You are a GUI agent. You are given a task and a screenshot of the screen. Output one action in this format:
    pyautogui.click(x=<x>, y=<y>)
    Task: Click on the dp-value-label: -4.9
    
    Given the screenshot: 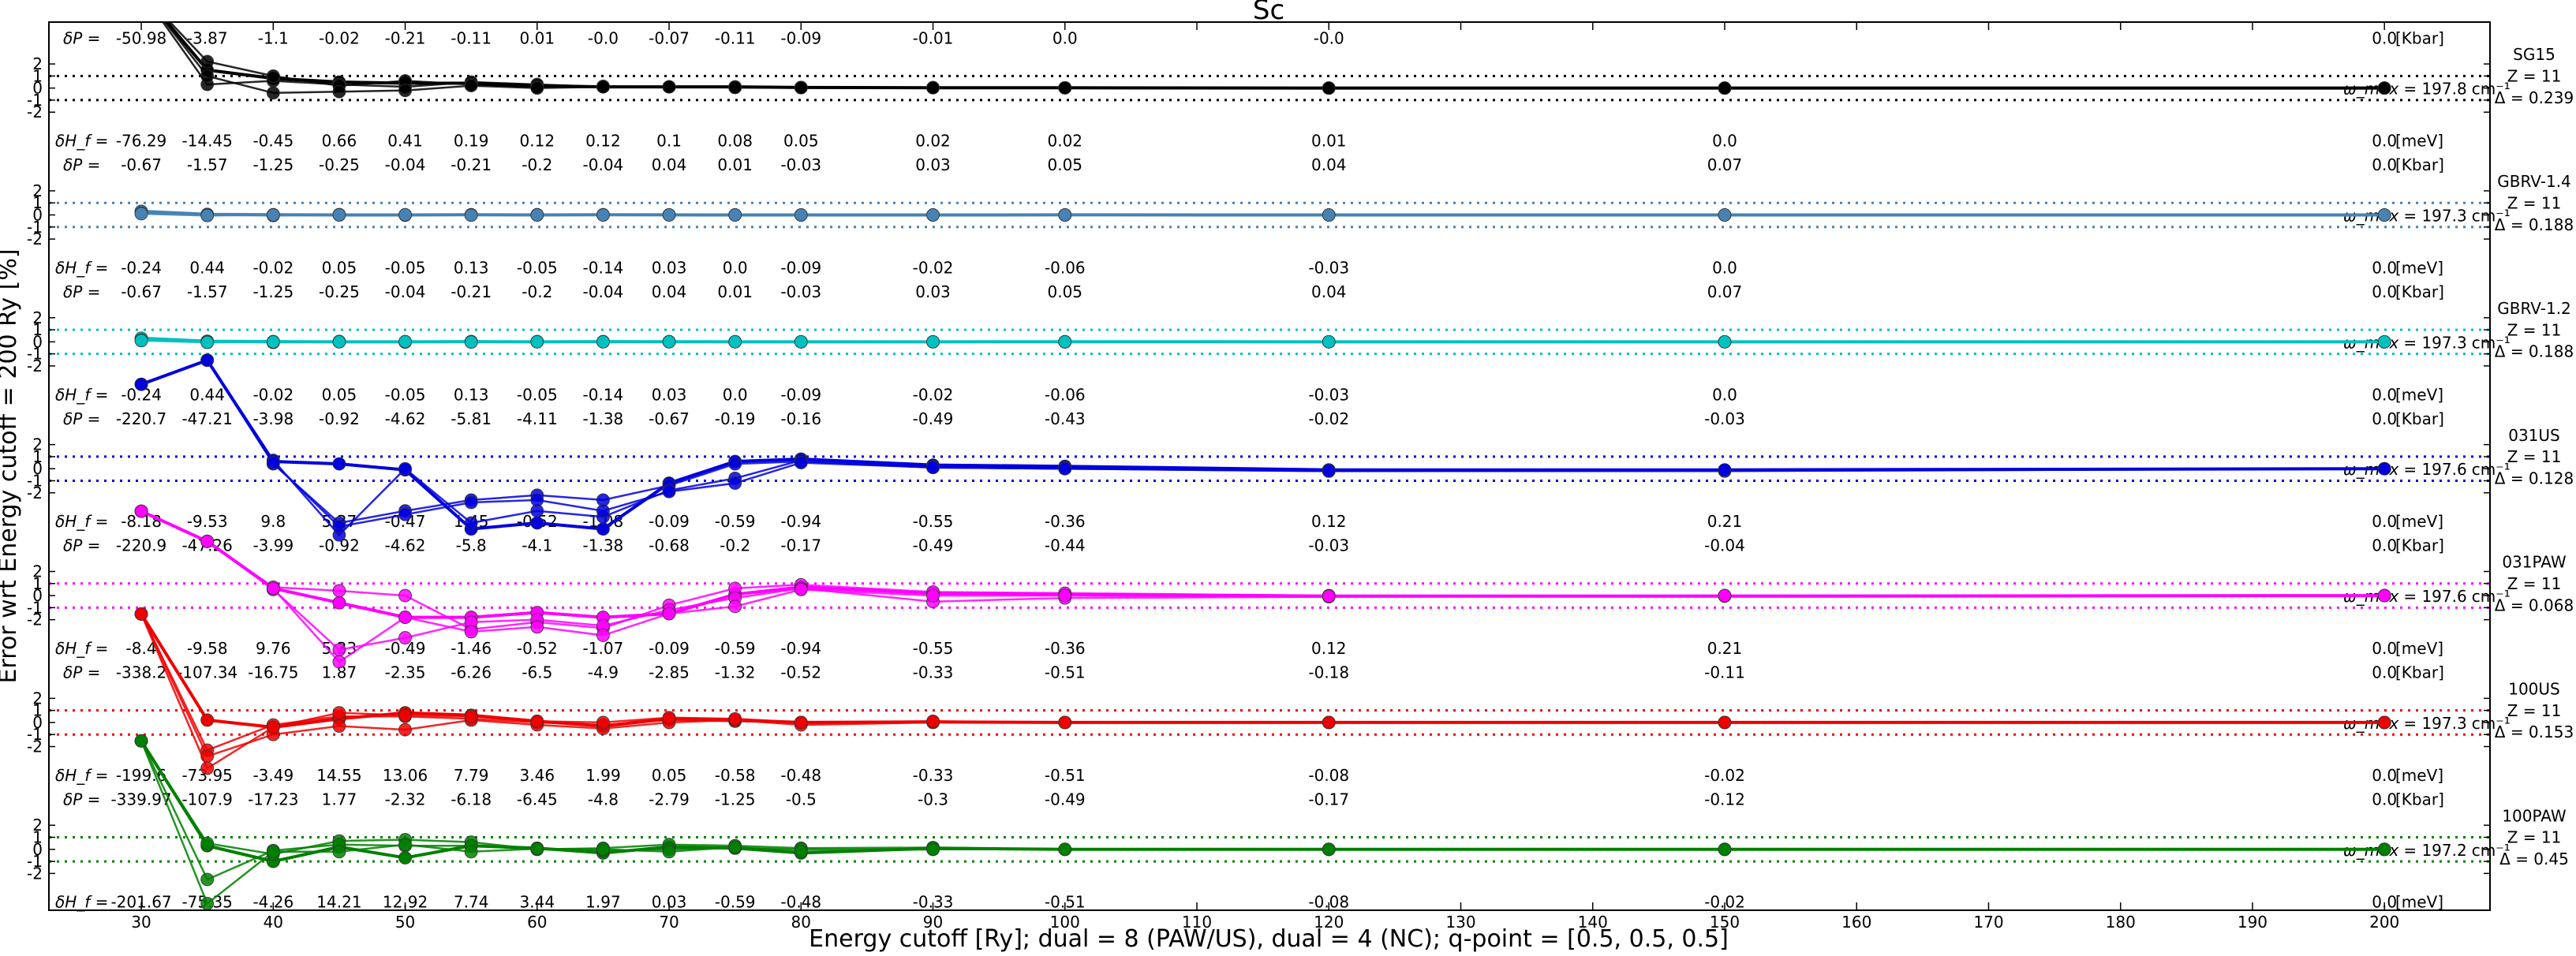 What is the action you would take?
    pyautogui.click(x=603, y=672)
    